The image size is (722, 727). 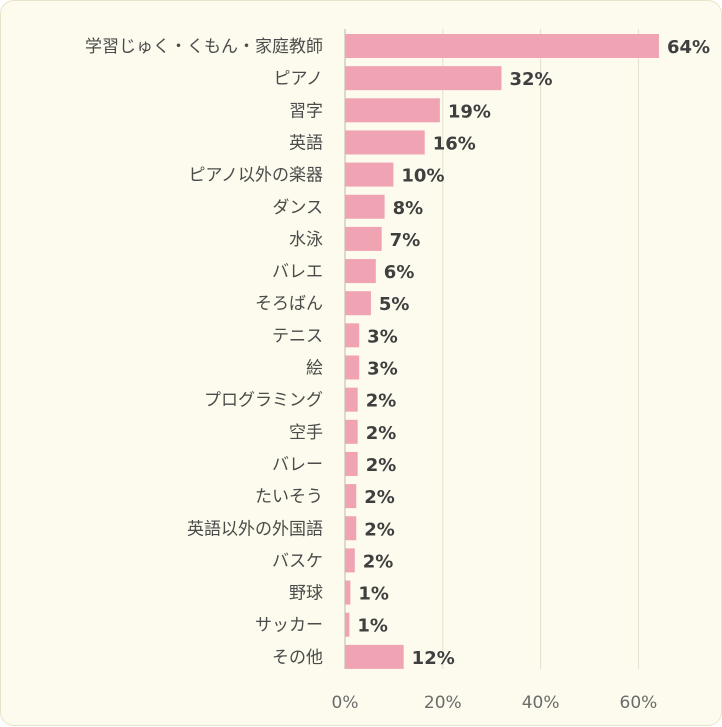 I want to click on x-tick-label: 60%, so click(x=639, y=703).